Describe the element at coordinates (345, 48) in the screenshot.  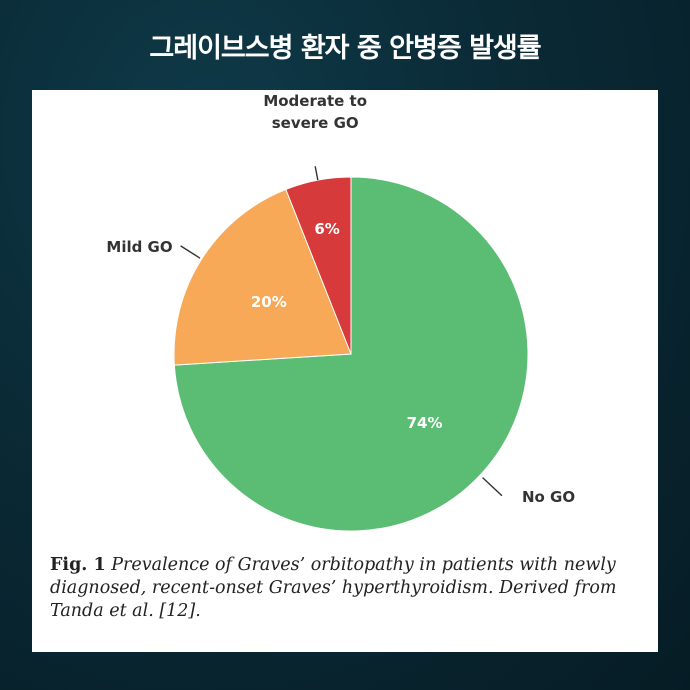
I see `page-headline: 그레이브스병 환자 중 안병증 발생률` at that location.